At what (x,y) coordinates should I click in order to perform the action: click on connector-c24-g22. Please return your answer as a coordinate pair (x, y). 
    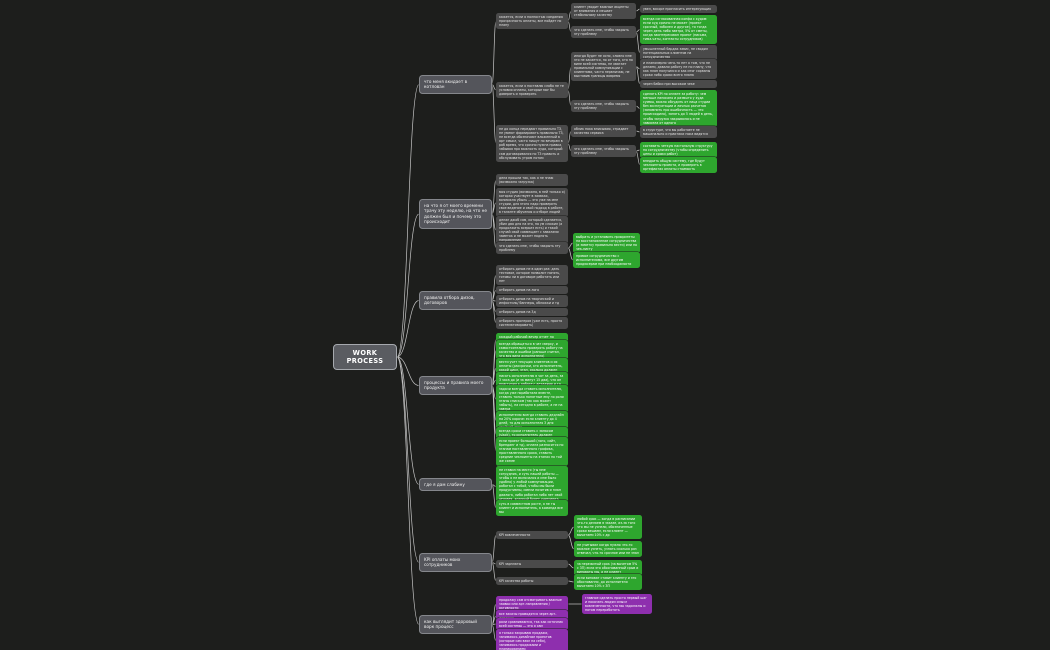
    Looking at the image, I should click on (570, 254).